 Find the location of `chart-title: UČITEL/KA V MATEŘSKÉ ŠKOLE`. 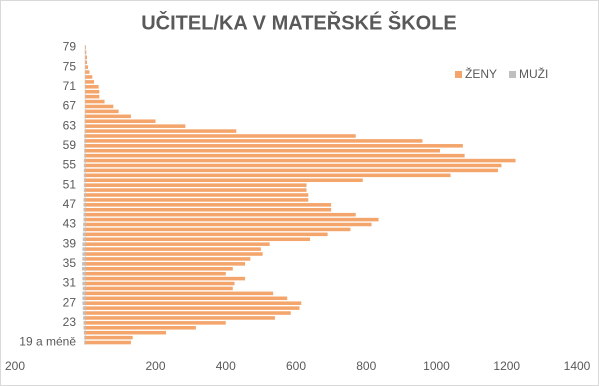

chart-title: UČITEL/KA V MATEŘSKÉ ŠKOLE is located at coordinates (299, 22).